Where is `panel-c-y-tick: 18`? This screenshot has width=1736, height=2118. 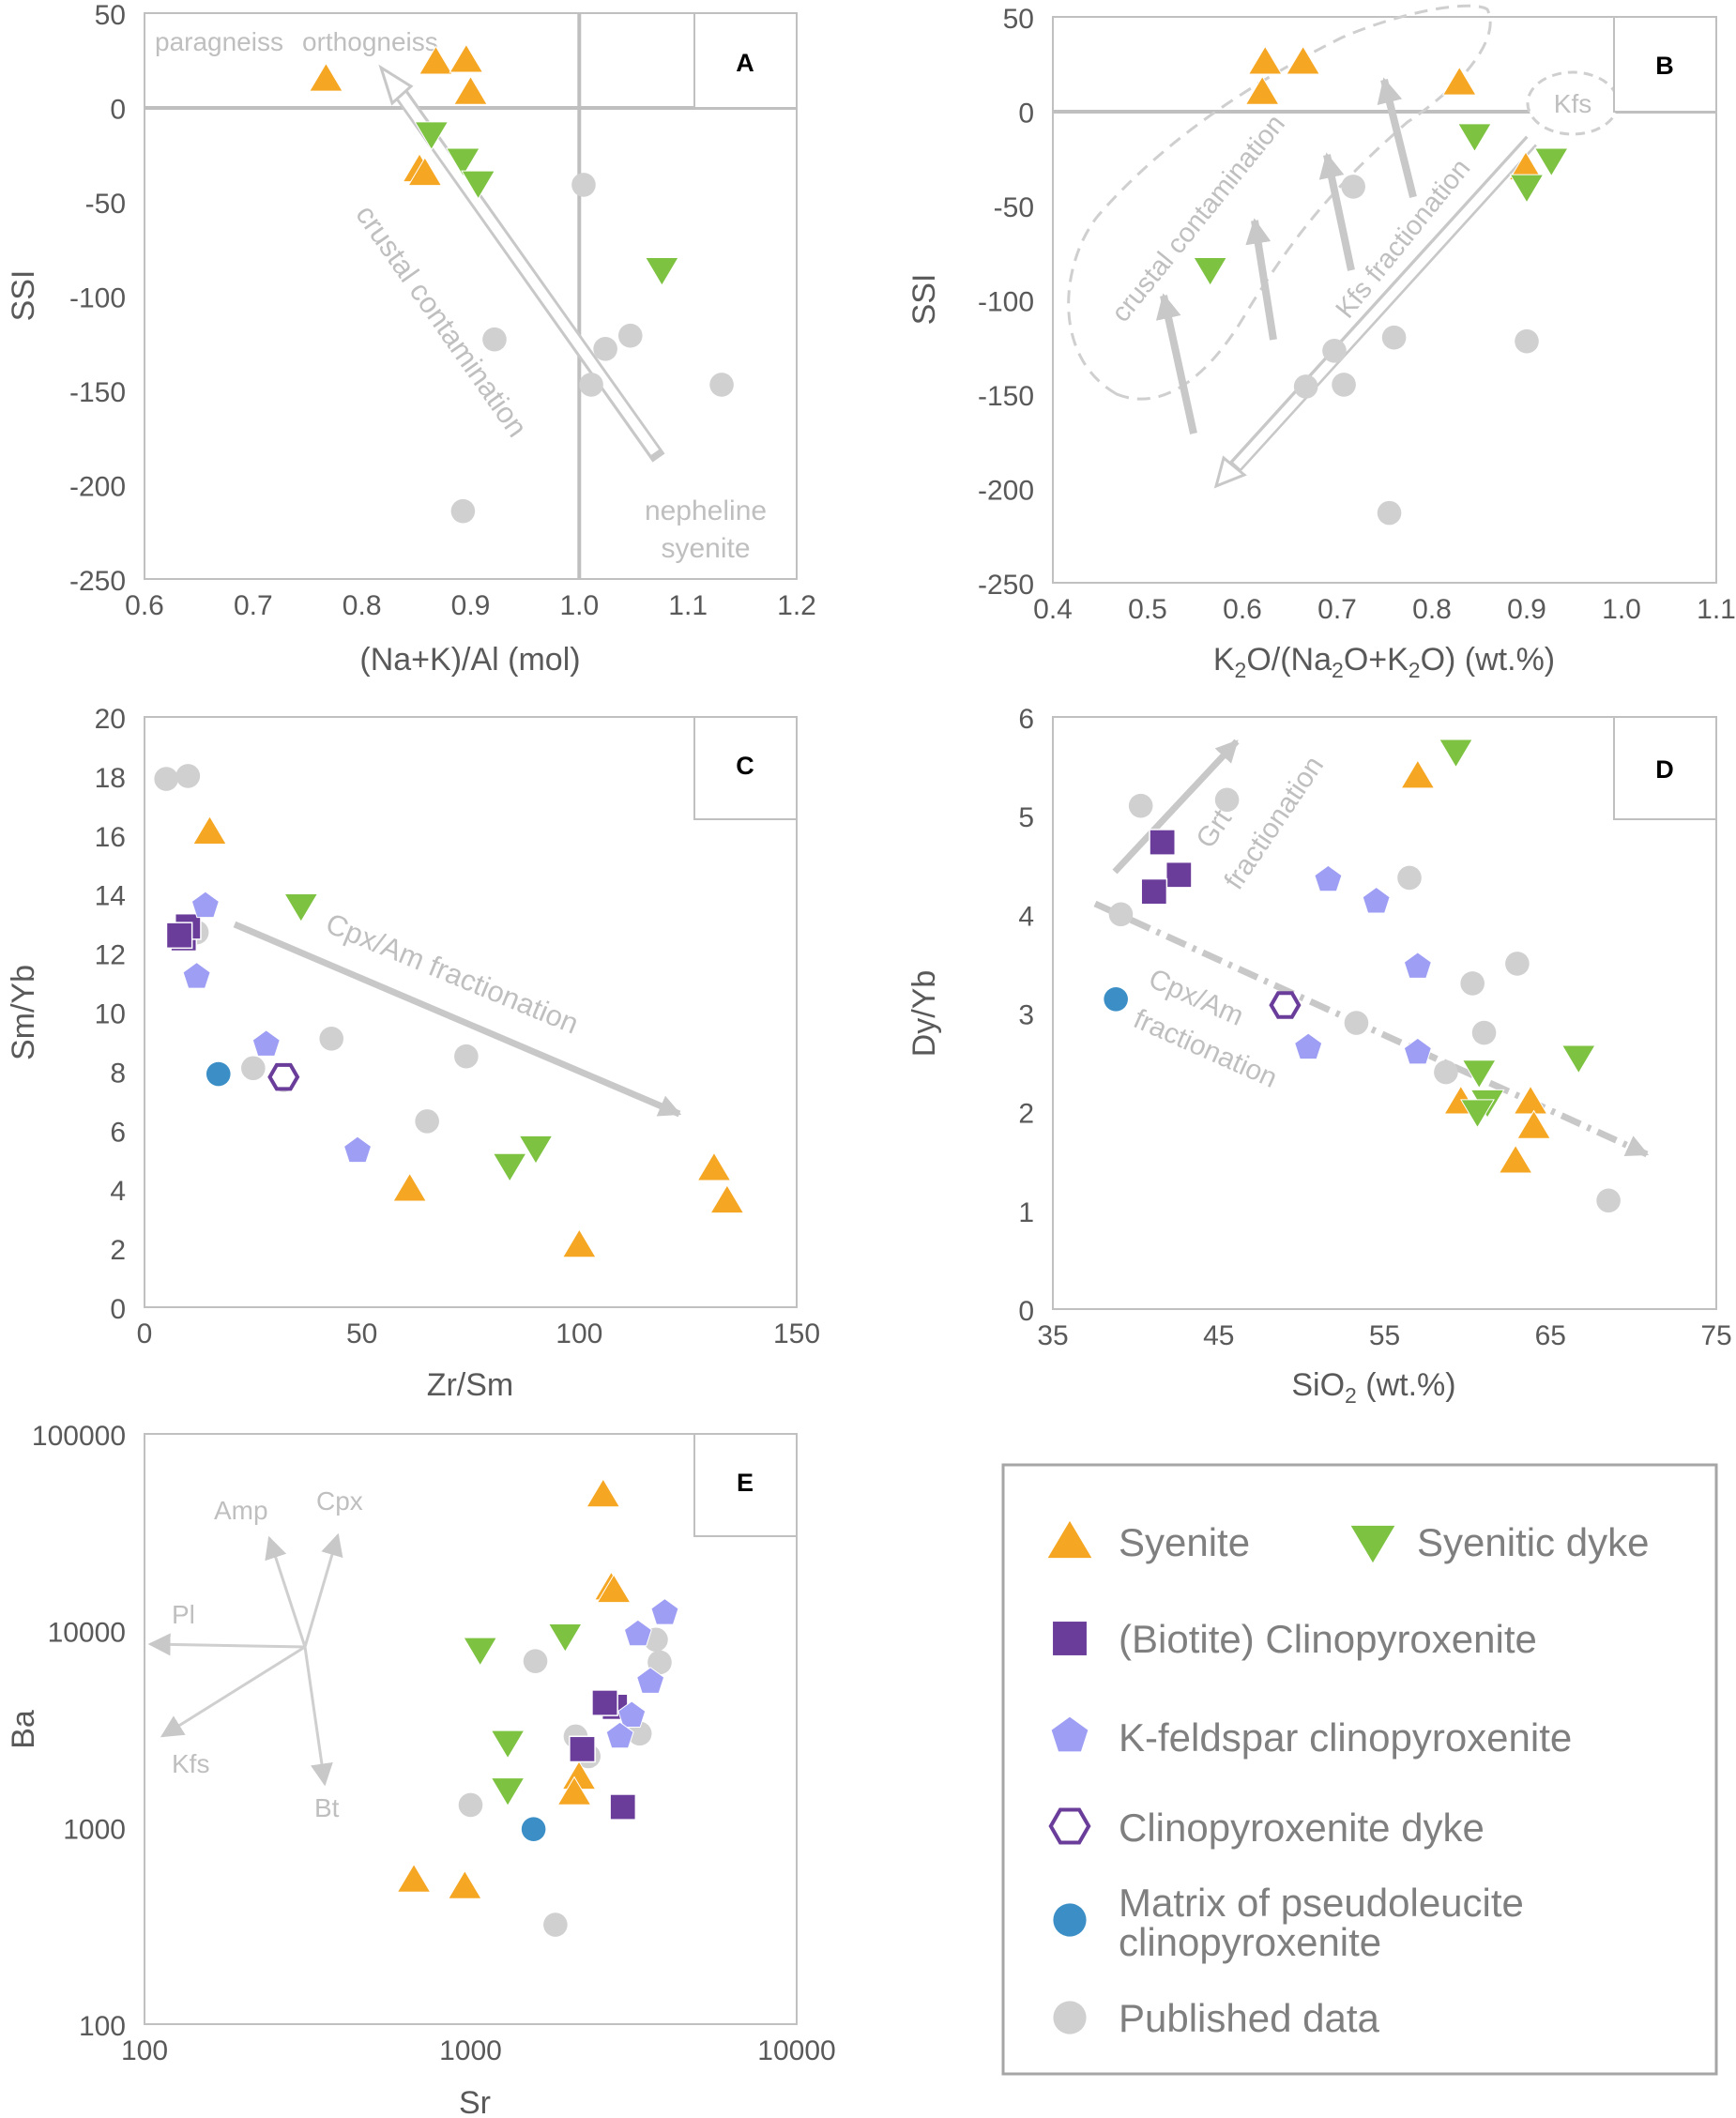
panel-c-y-tick: 18 is located at coordinates (110, 778).